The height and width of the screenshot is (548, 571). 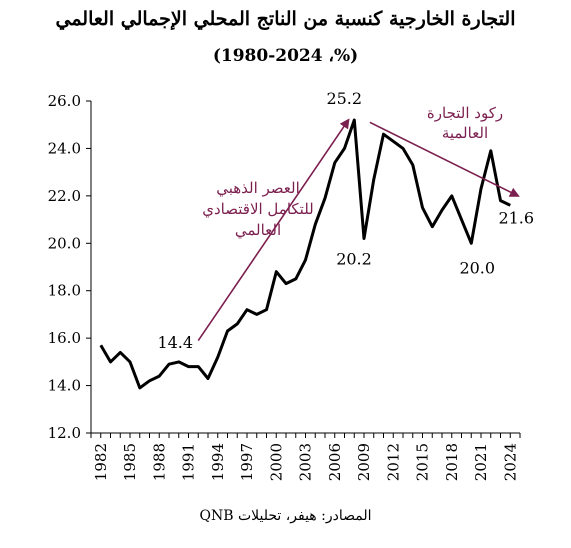 What do you see at coordinates (423, 462) in the screenshot?
I see `x-tick-label: 2015` at bounding box center [423, 462].